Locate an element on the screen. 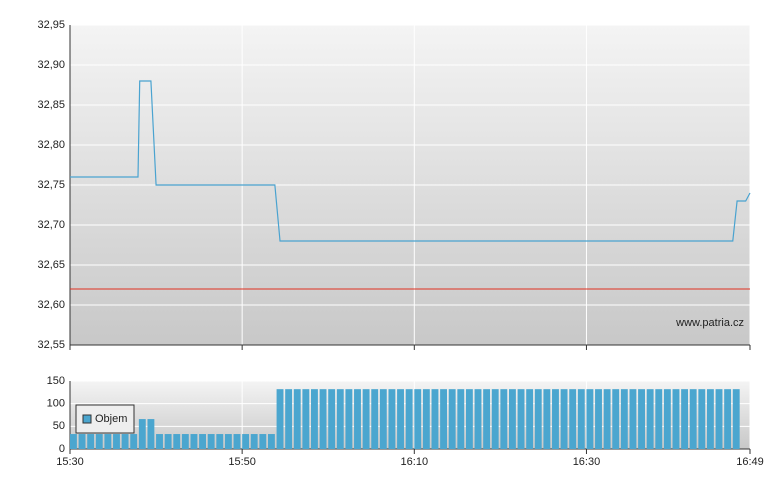 Image resolution: width=780 pixels, height=490 pixels. x-tick-label: 15:50 is located at coordinates (242, 462).